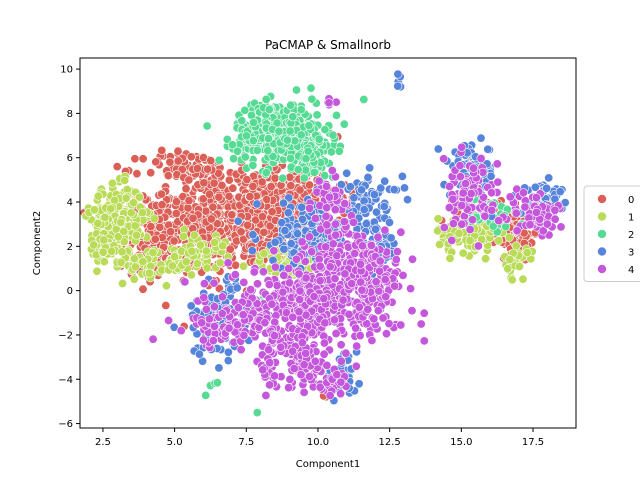 The width and height of the screenshot is (640, 480). Describe the element at coordinates (70, 247) in the screenshot. I see `y-tick-label: 2` at that location.